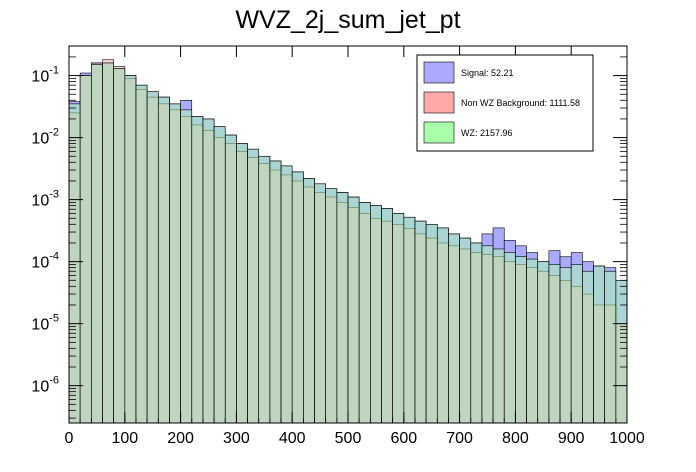  Describe the element at coordinates (459, 438) in the screenshot. I see `x-tick-label: 700` at that location.